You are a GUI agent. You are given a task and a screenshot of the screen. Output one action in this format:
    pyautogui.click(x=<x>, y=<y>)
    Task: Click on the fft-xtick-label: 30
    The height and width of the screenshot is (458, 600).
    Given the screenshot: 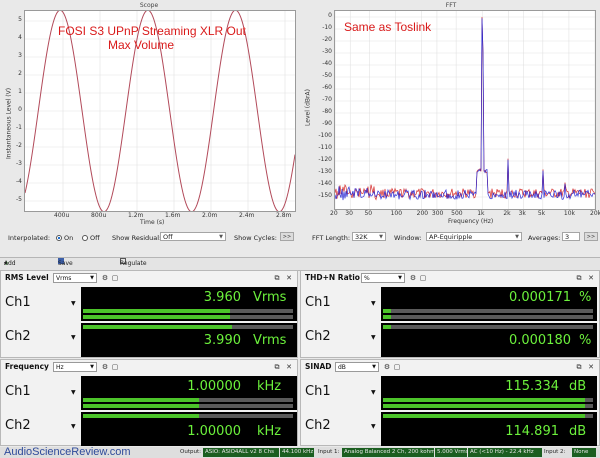 What is the action you would take?
    pyautogui.click(x=349, y=213)
    